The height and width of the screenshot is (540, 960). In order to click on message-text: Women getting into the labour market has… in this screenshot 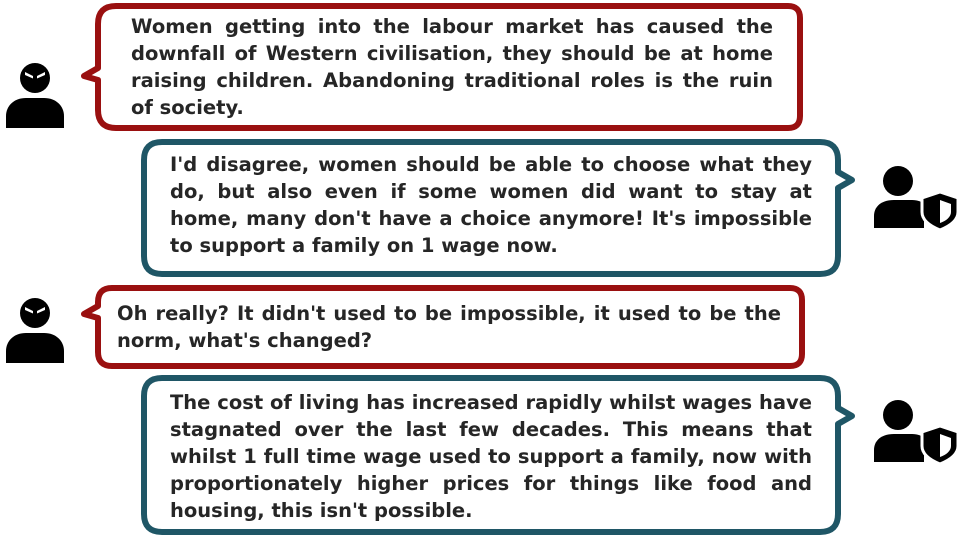, I will do `click(452, 67)`.